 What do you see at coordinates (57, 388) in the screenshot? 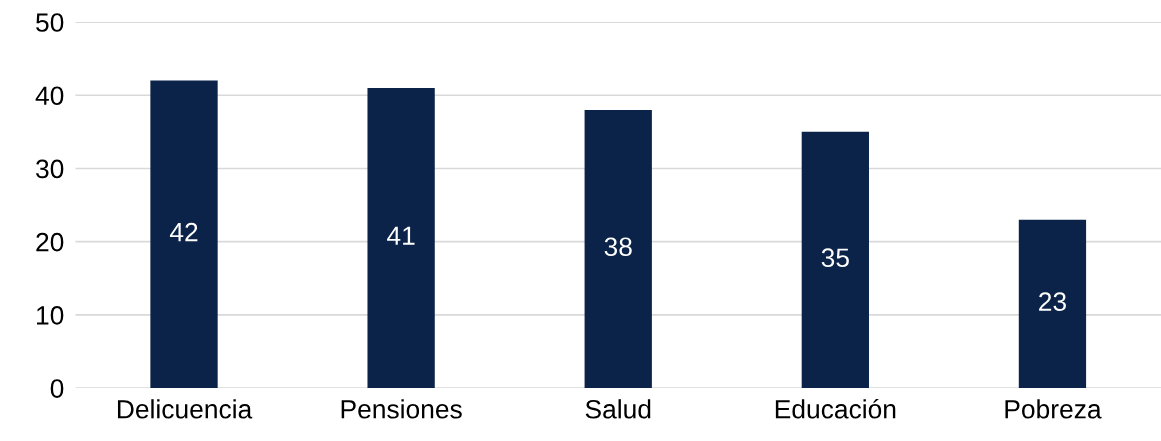
I see `y-tick-label: 0` at bounding box center [57, 388].